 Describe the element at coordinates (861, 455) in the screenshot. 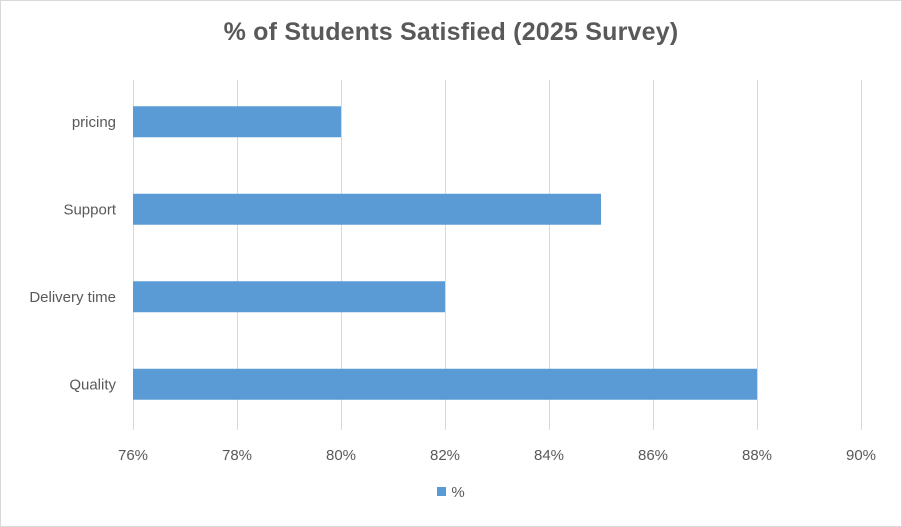

I see `x-tick-label: 90%` at that location.